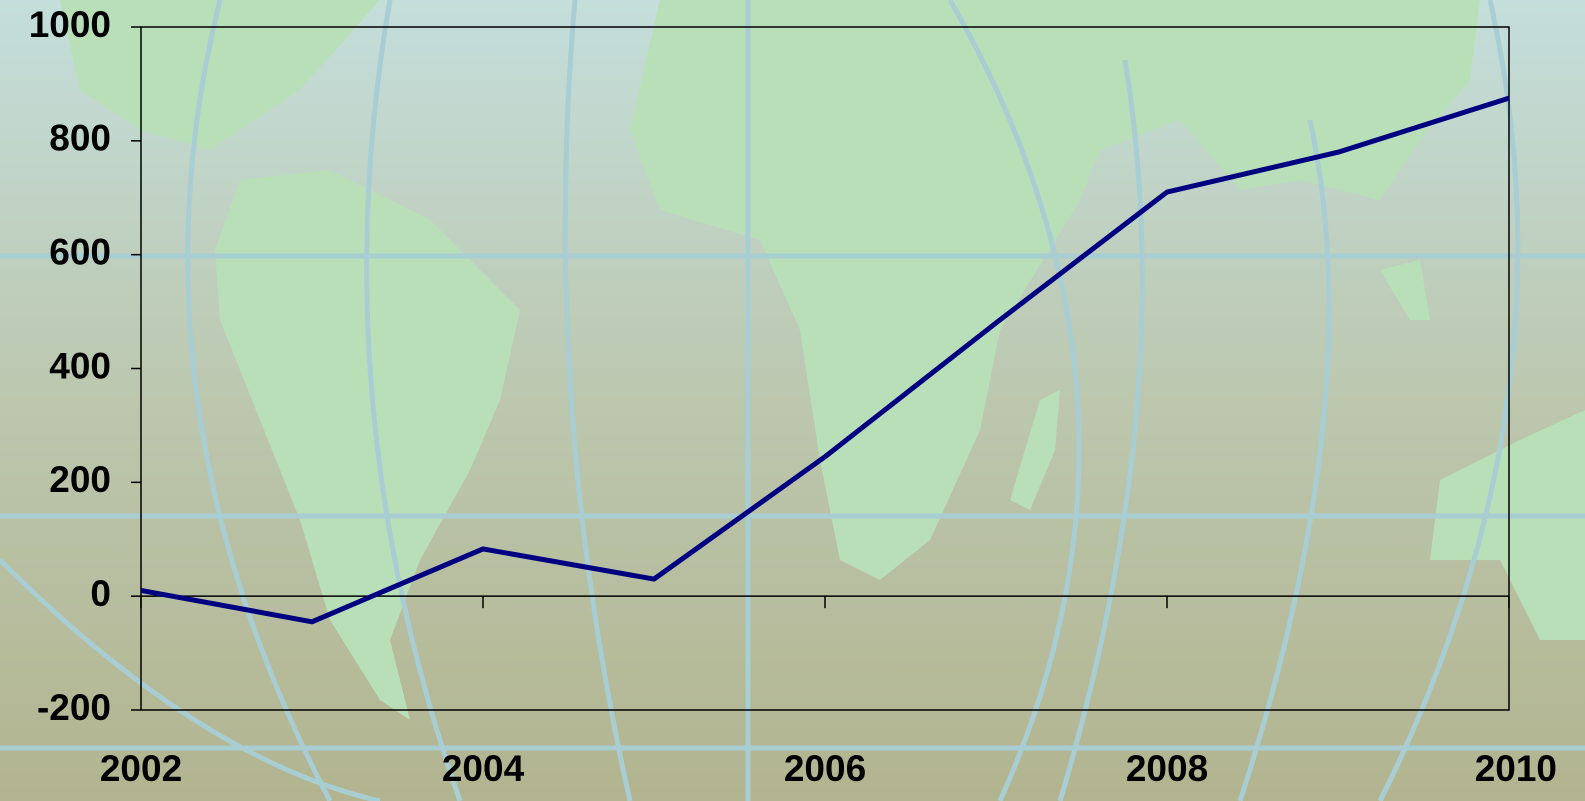 Image resolution: width=1585 pixels, height=801 pixels. What do you see at coordinates (80, 251) in the screenshot?
I see `y-tick-label: 600` at bounding box center [80, 251].